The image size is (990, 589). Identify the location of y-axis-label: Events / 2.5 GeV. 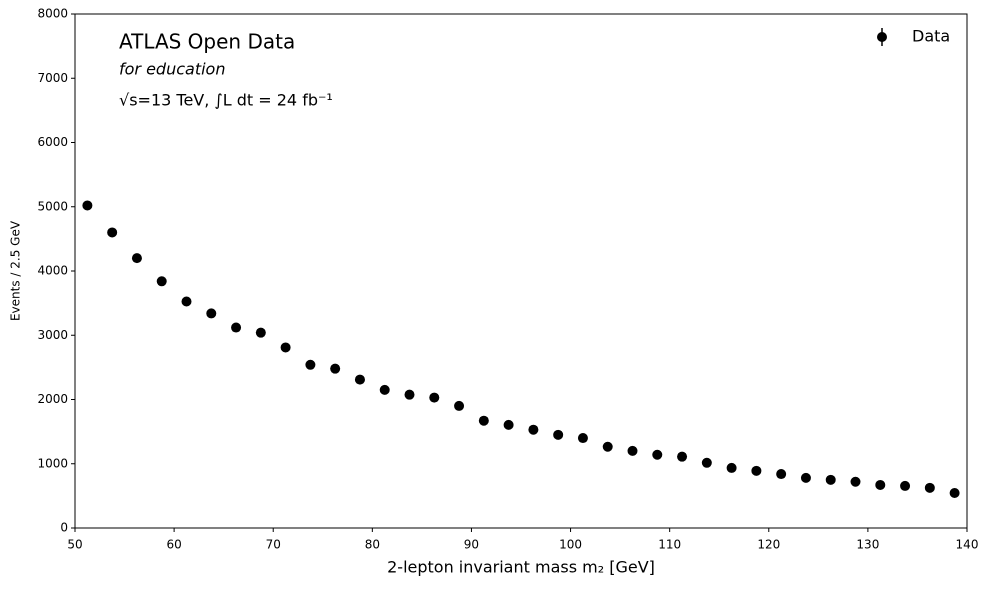
(16, 270).